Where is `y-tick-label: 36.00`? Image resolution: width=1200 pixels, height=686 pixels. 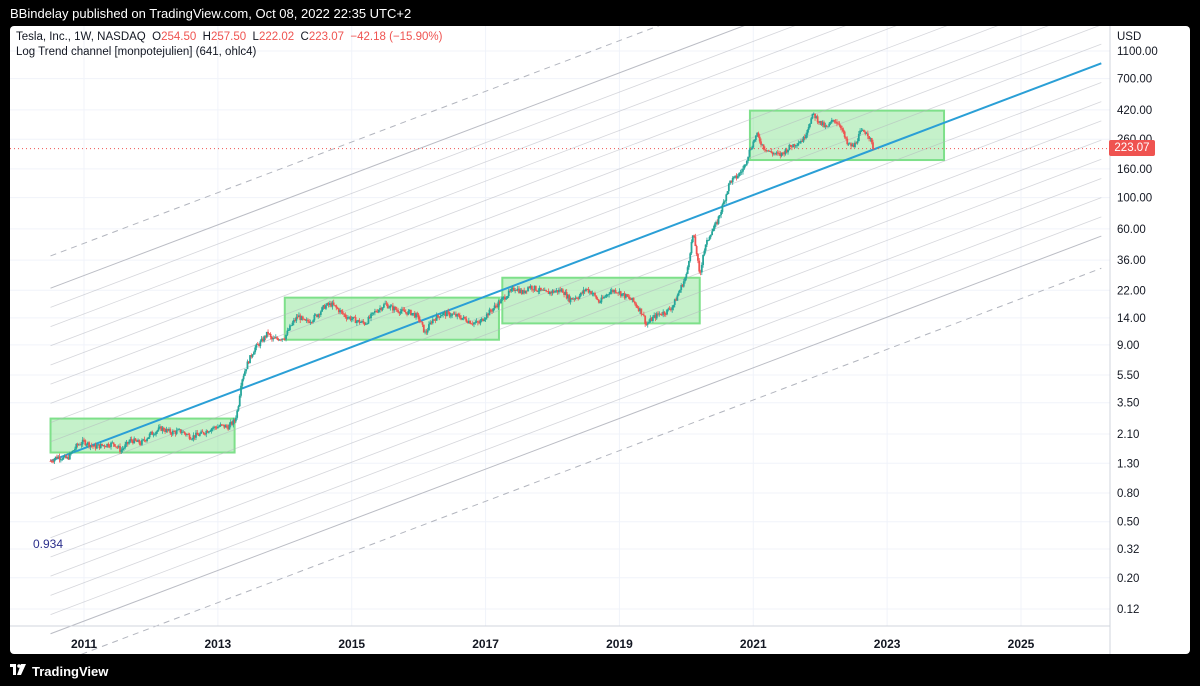
y-tick-label: 36.00 is located at coordinates (1131, 261).